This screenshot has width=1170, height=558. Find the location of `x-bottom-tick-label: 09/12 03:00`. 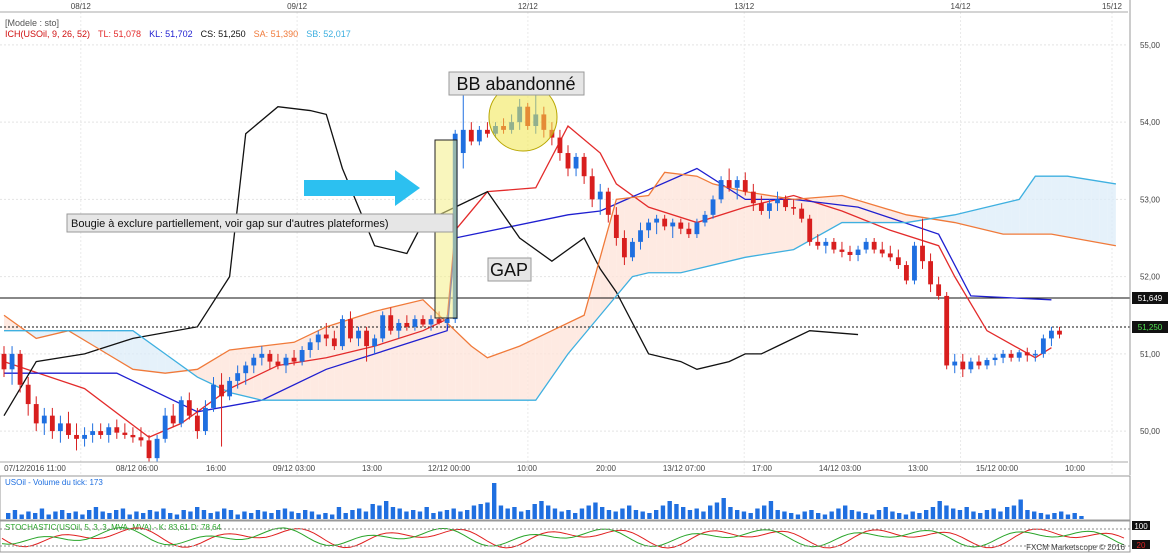

x-bottom-tick-label: 09/12 03:00 is located at coordinates (294, 468).